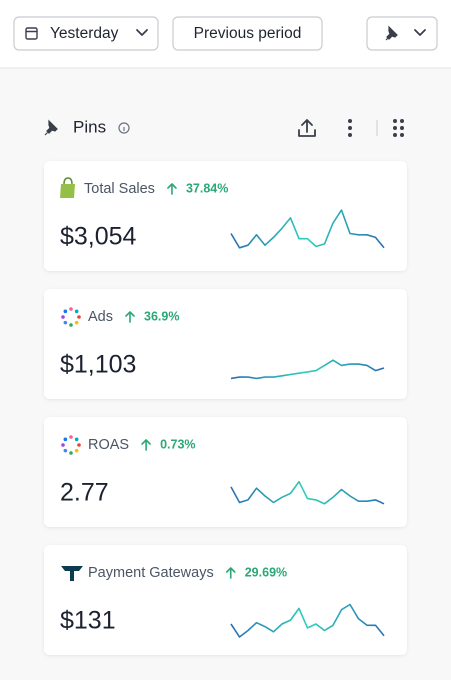 Image resolution: width=451 pixels, height=680 pixels. I want to click on metric-card: Total Sales 37.84% $3,054, so click(225, 216).